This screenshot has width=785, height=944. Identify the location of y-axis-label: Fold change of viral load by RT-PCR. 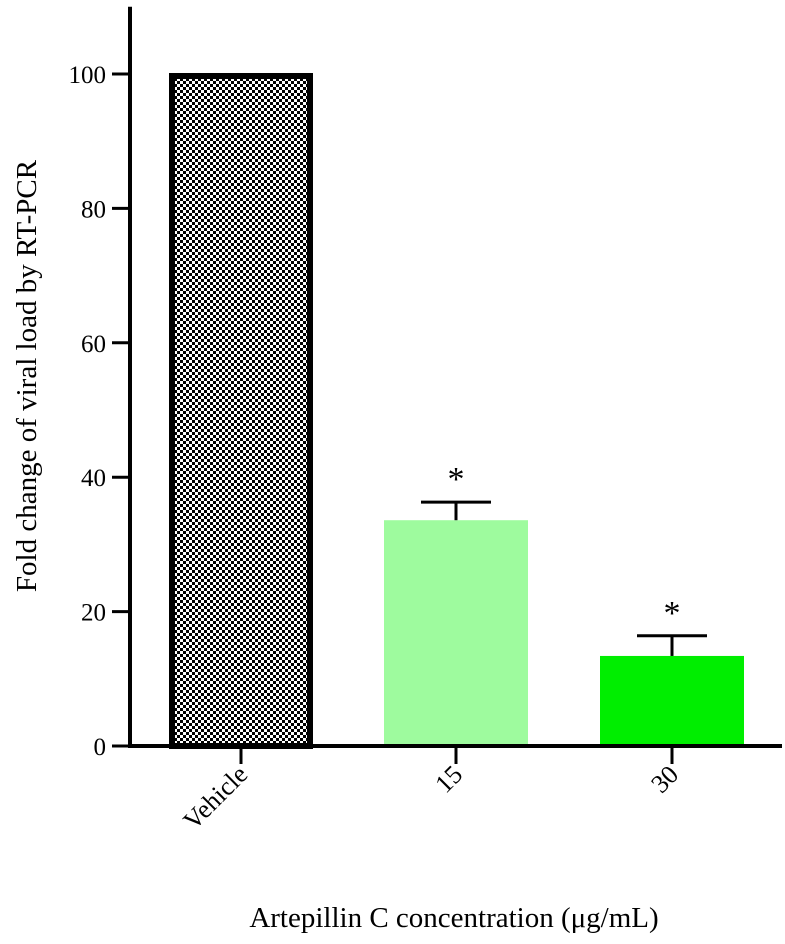
(27, 375).